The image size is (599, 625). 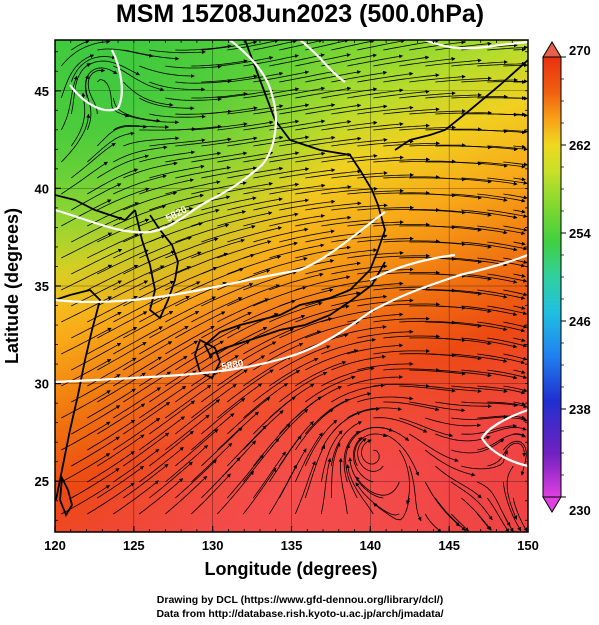 I want to click on colorbar: 230 238 246 254 262 270, so click(x=566, y=279).